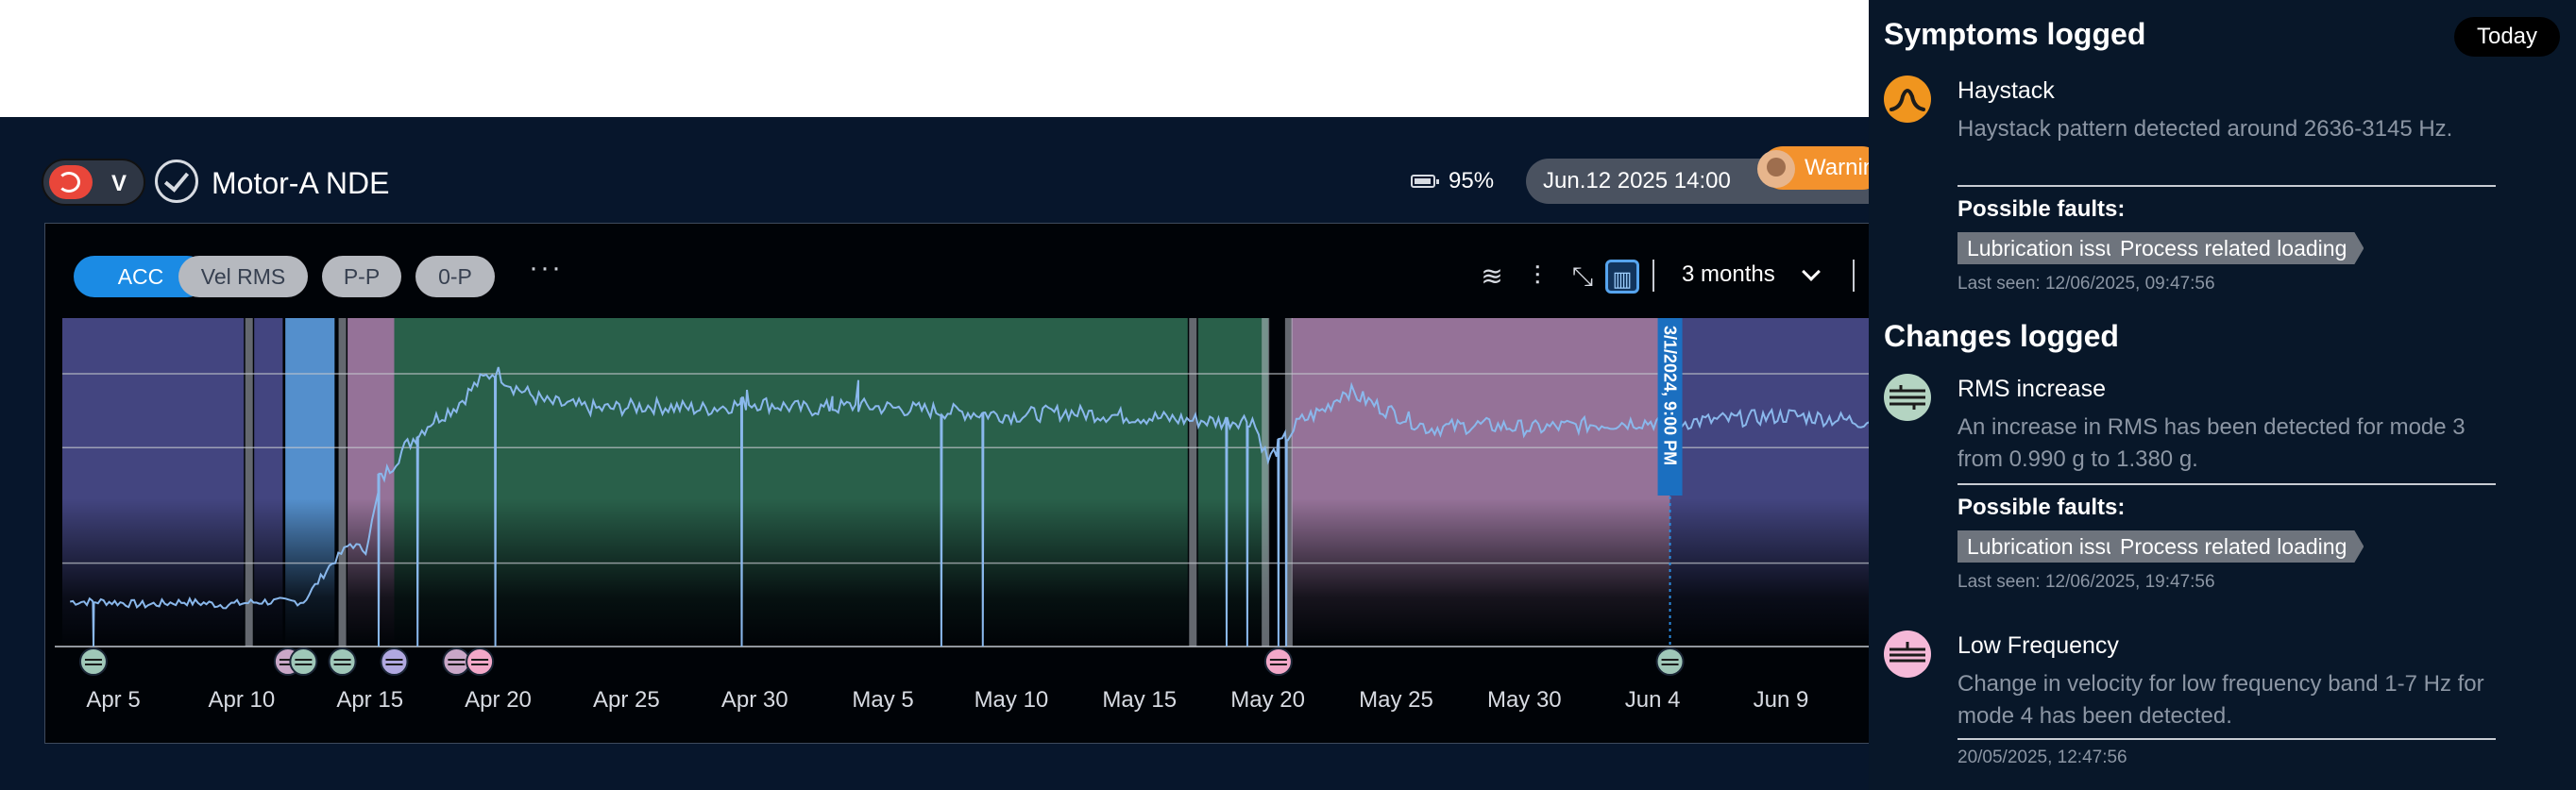  What do you see at coordinates (1582, 276) in the screenshot?
I see `axis-scale-icon: ⤡` at bounding box center [1582, 276].